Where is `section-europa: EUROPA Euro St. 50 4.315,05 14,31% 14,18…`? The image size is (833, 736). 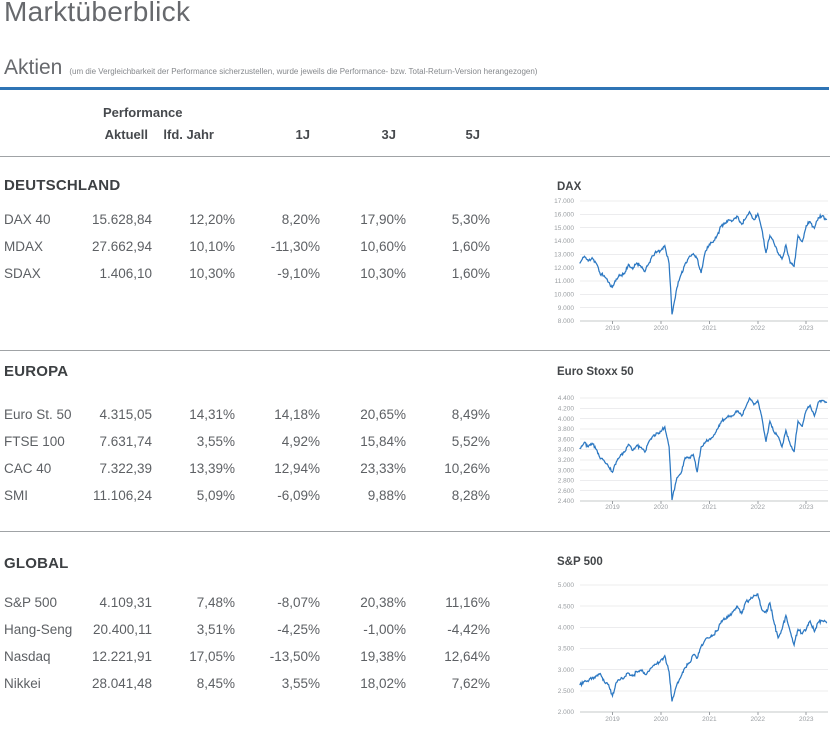 section-europa: EUROPA Euro St. 50 4.315,05 14,31% 14,18… is located at coordinates (249, 436).